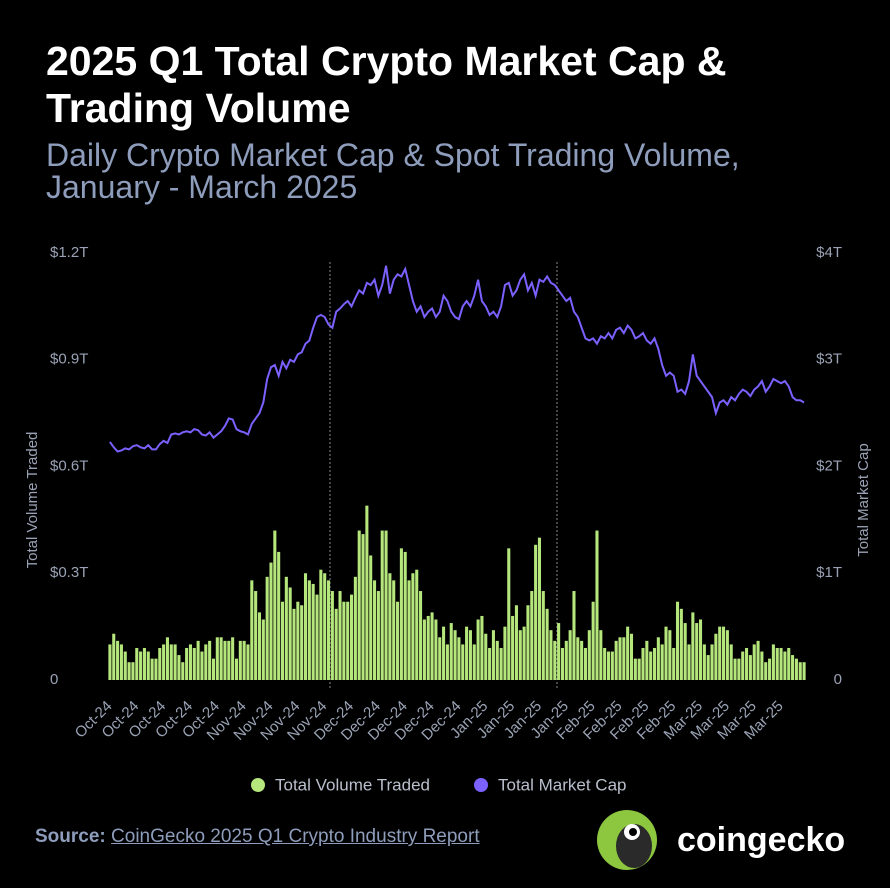 The image size is (890, 888). I want to click on source-link: CoinGecko 2025 Q1 Crypto Industry Report, so click(295, 836).